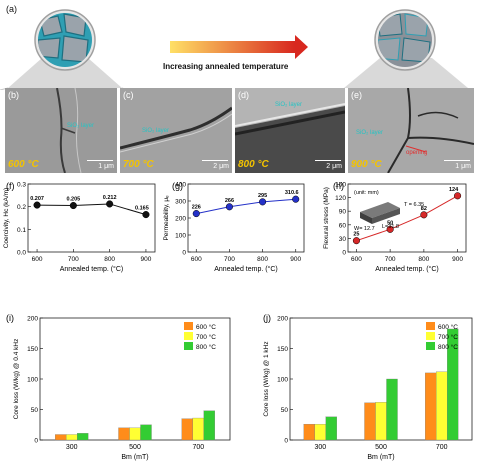 The height and width of the screenshot is (465, 479). I want to click on y-tick-label: 30, so click(343, 239).